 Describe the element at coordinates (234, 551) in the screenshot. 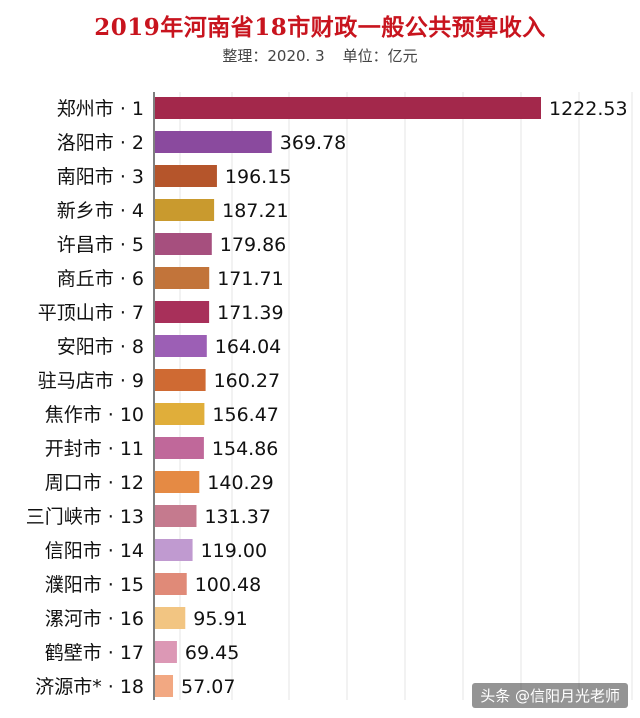

I see `value-label: 119.00` at that location.